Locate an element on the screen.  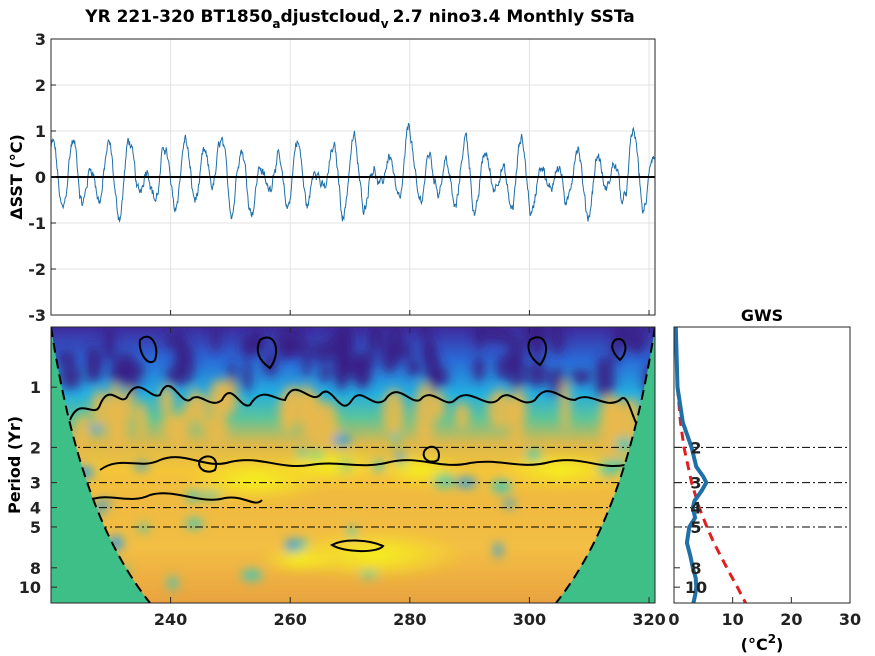
wavelet-ylabel: Period (Yr) is located at coordinates (14, 465).